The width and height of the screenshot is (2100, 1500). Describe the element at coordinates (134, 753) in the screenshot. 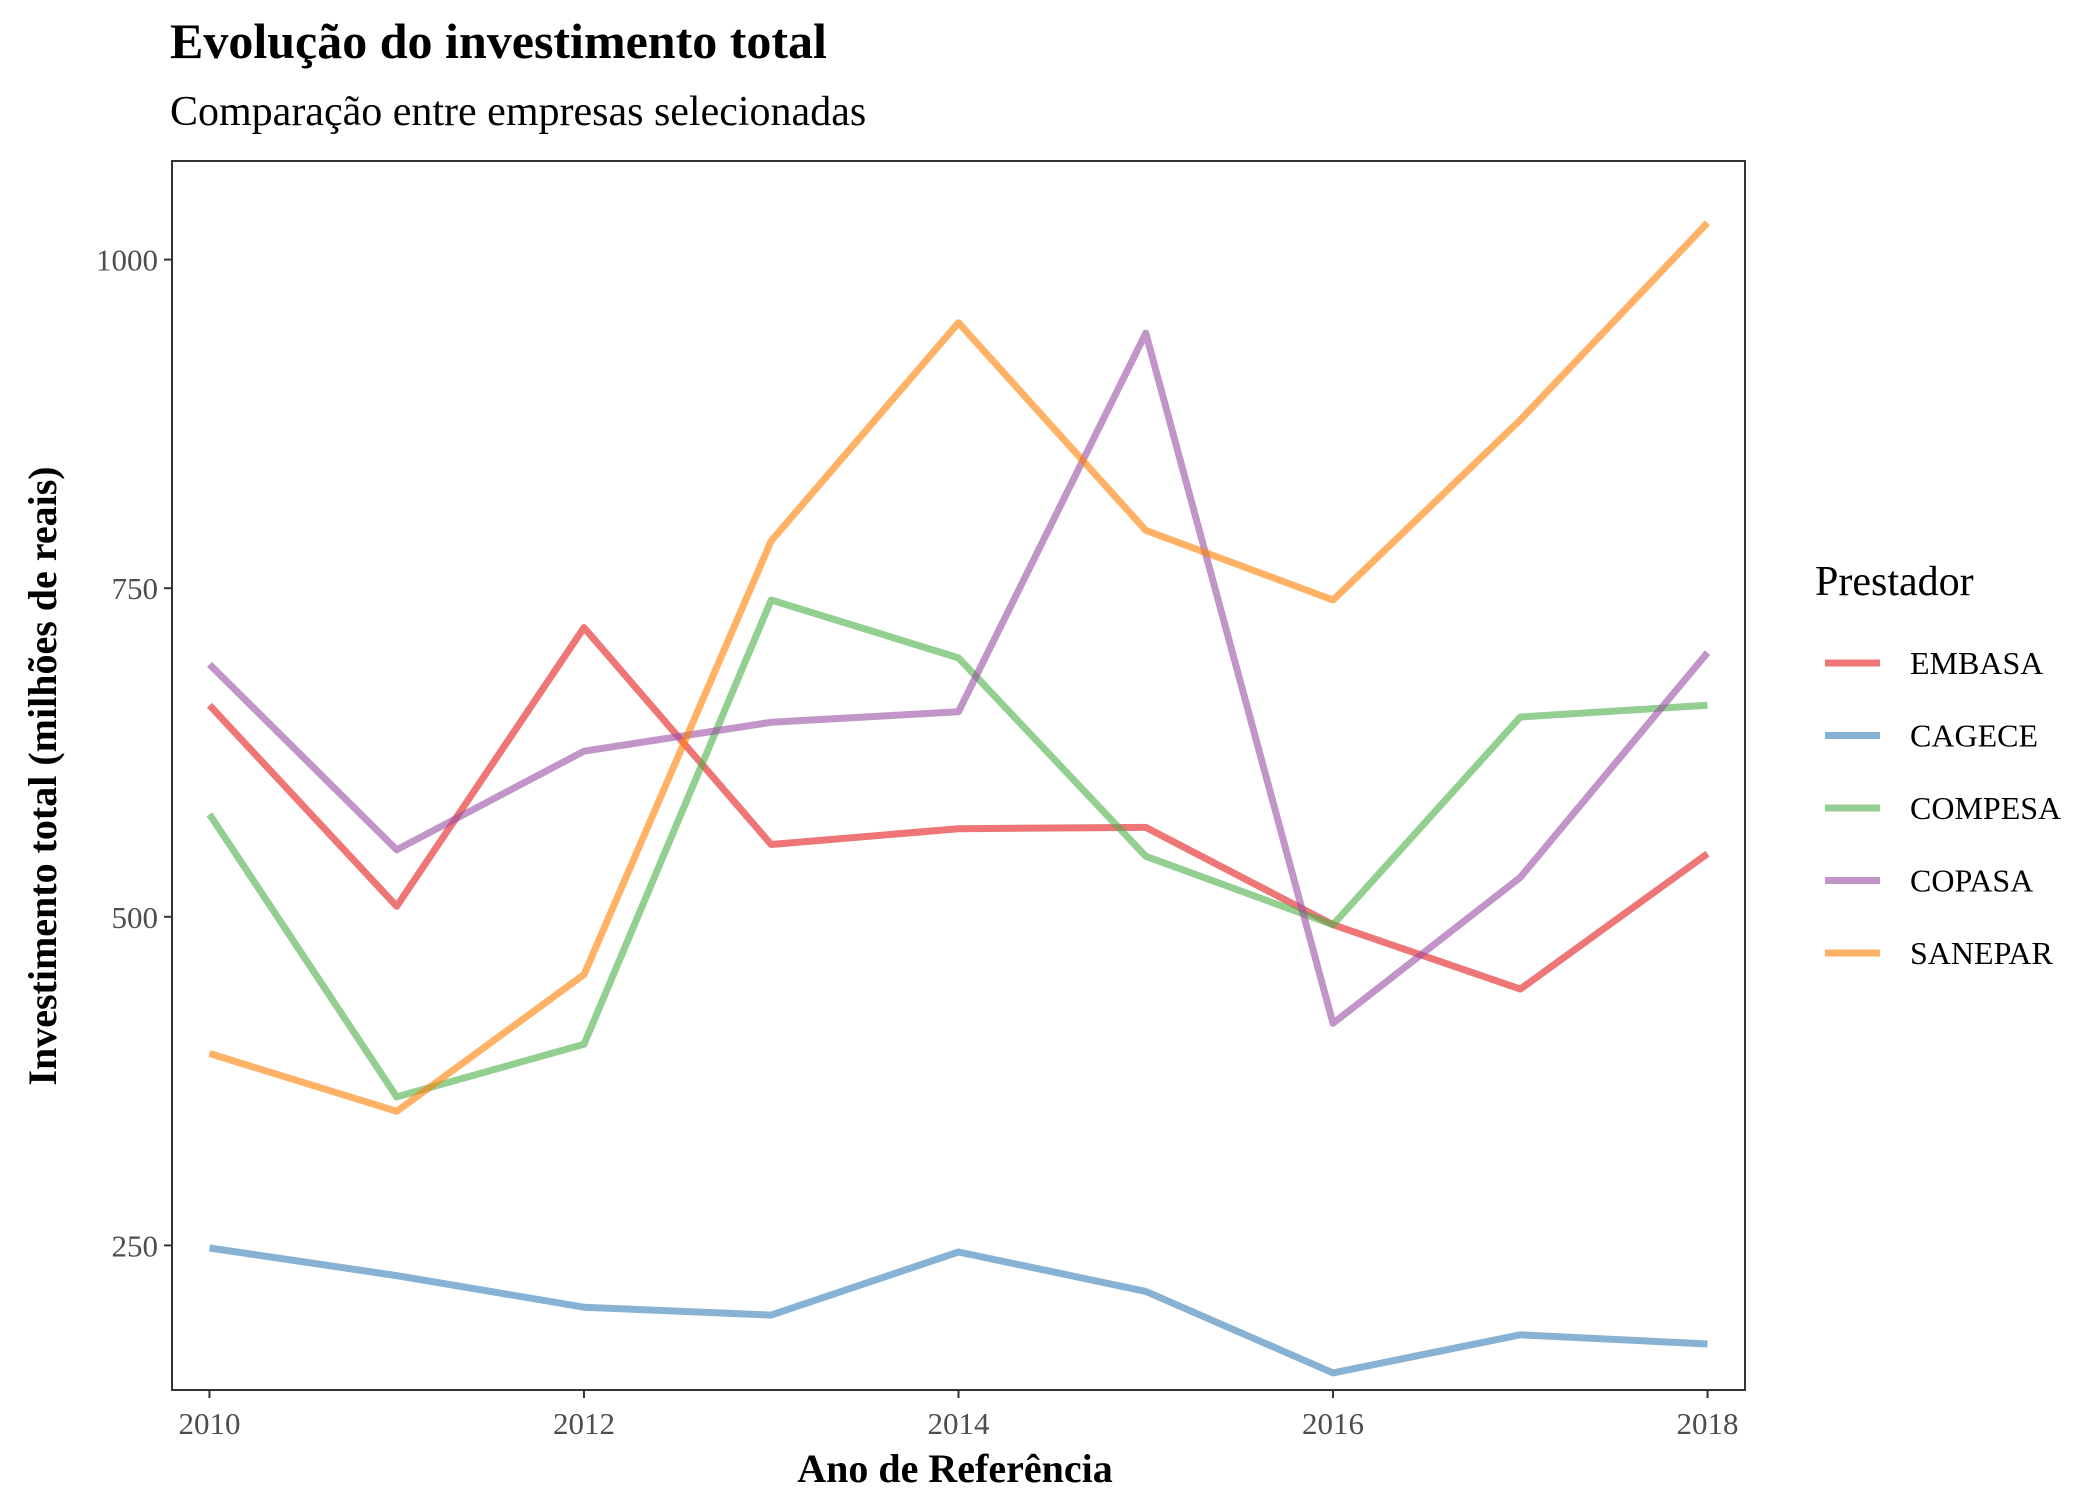

I see `y-axis: 250 500 750 1000` at that location.